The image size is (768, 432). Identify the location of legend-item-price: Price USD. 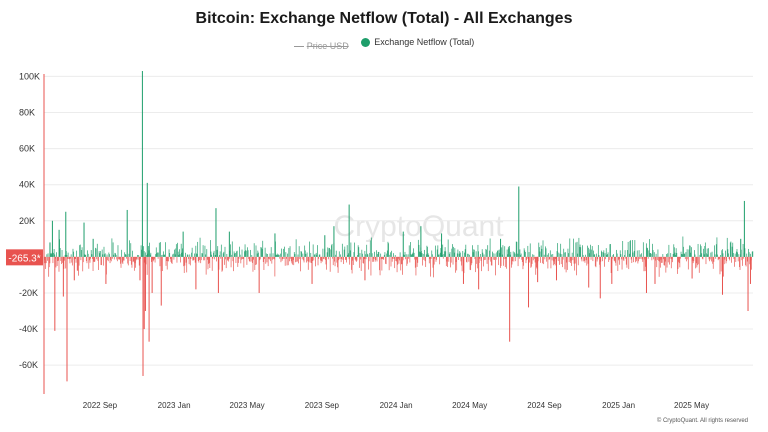
(321, 46).